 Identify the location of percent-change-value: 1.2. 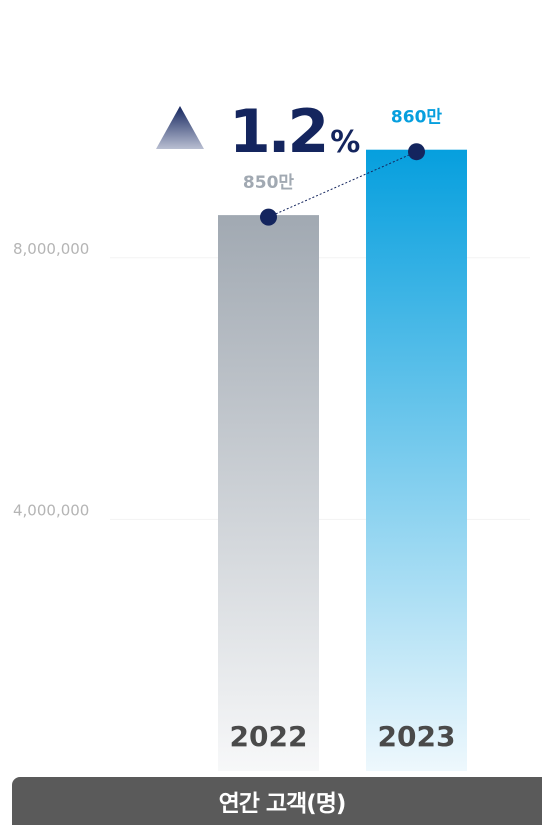
(277, 132).